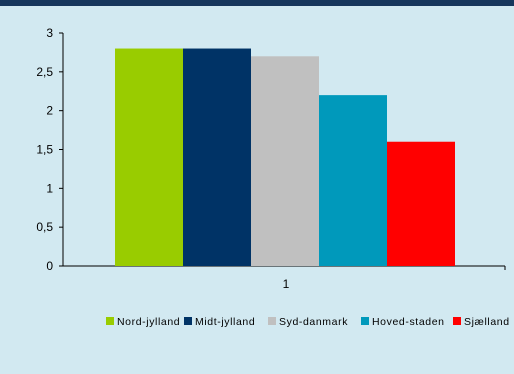 The image size is (514, 374). What do you see at coordinates (49, 111) in the screenshot?
I see `y-tick-label: 2` at bounding box center [49, 111].